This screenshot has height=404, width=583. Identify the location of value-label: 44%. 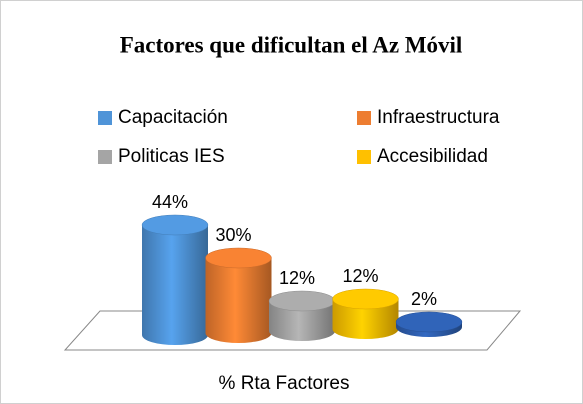
(170, 202).